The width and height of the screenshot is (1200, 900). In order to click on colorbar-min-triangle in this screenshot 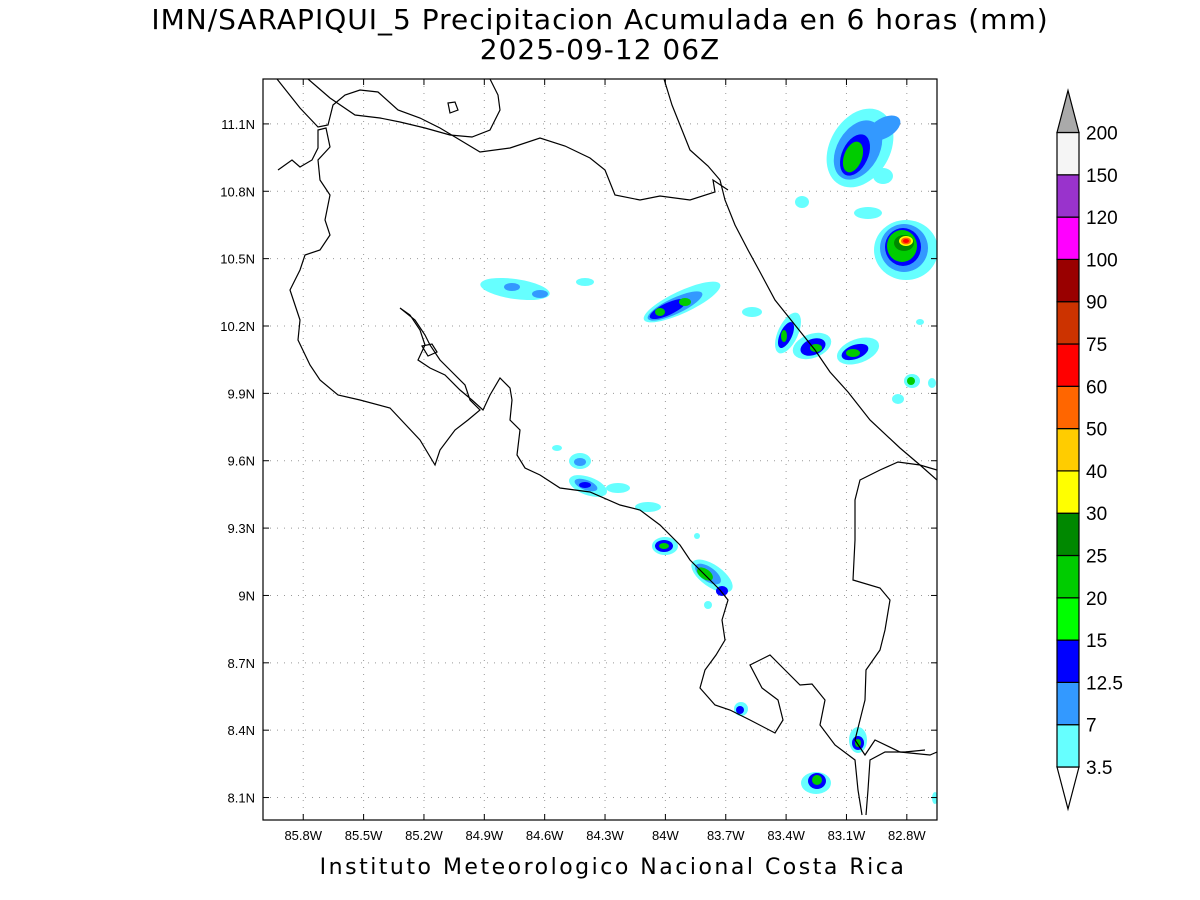, I will do `click(1068, 789)`.